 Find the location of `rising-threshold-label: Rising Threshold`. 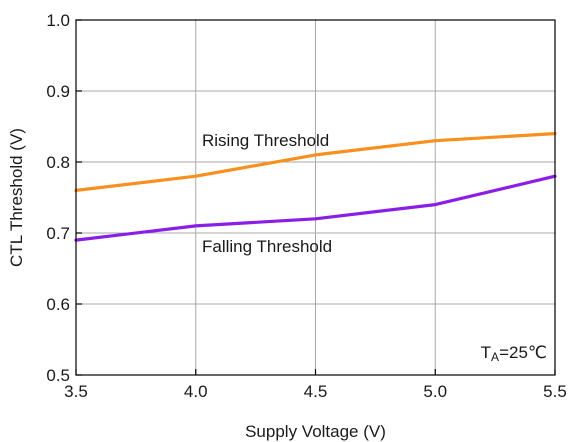

rising-threshold-label: Rising Threshold is located at coordinates (265, 140).